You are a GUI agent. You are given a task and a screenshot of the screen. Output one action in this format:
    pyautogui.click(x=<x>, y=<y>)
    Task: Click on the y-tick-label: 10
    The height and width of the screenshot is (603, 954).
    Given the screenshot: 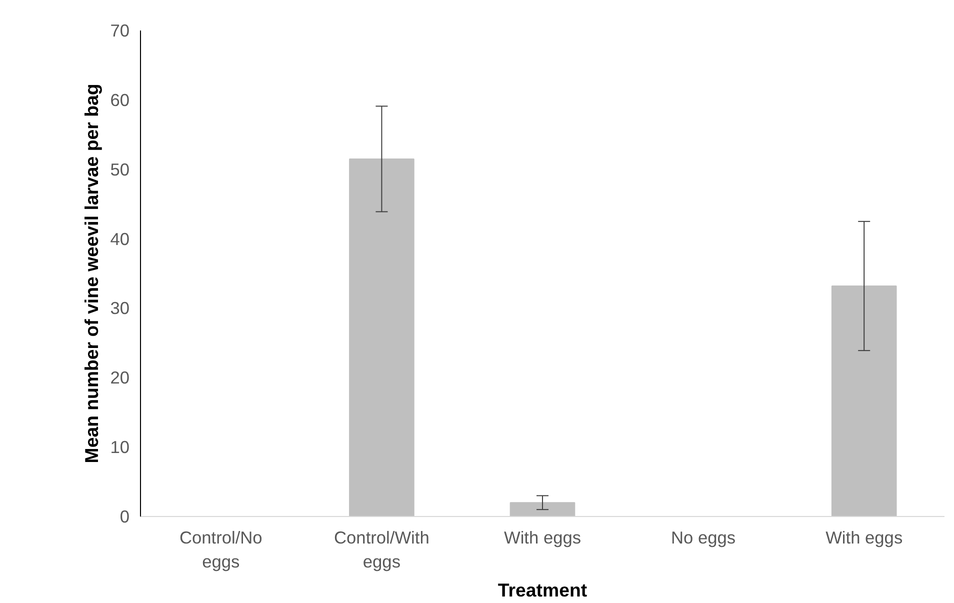 What is the action you would take?
    pyautogui.click(x=120, y=447)
    